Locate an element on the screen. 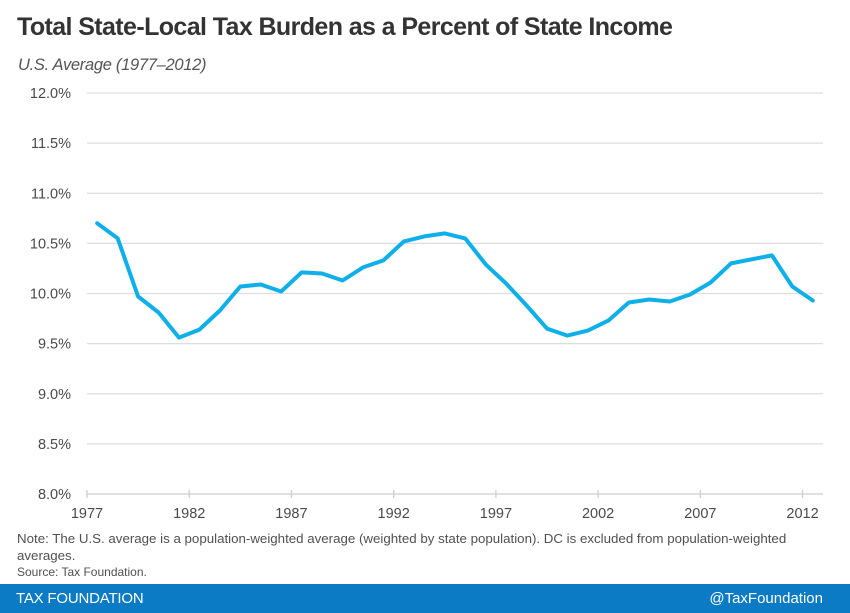 This screenshot has width=850, height=613. x-axis: 1977 1982 1987 1992 1997 2002 2007 2012 is located at coordinates (445, 506).